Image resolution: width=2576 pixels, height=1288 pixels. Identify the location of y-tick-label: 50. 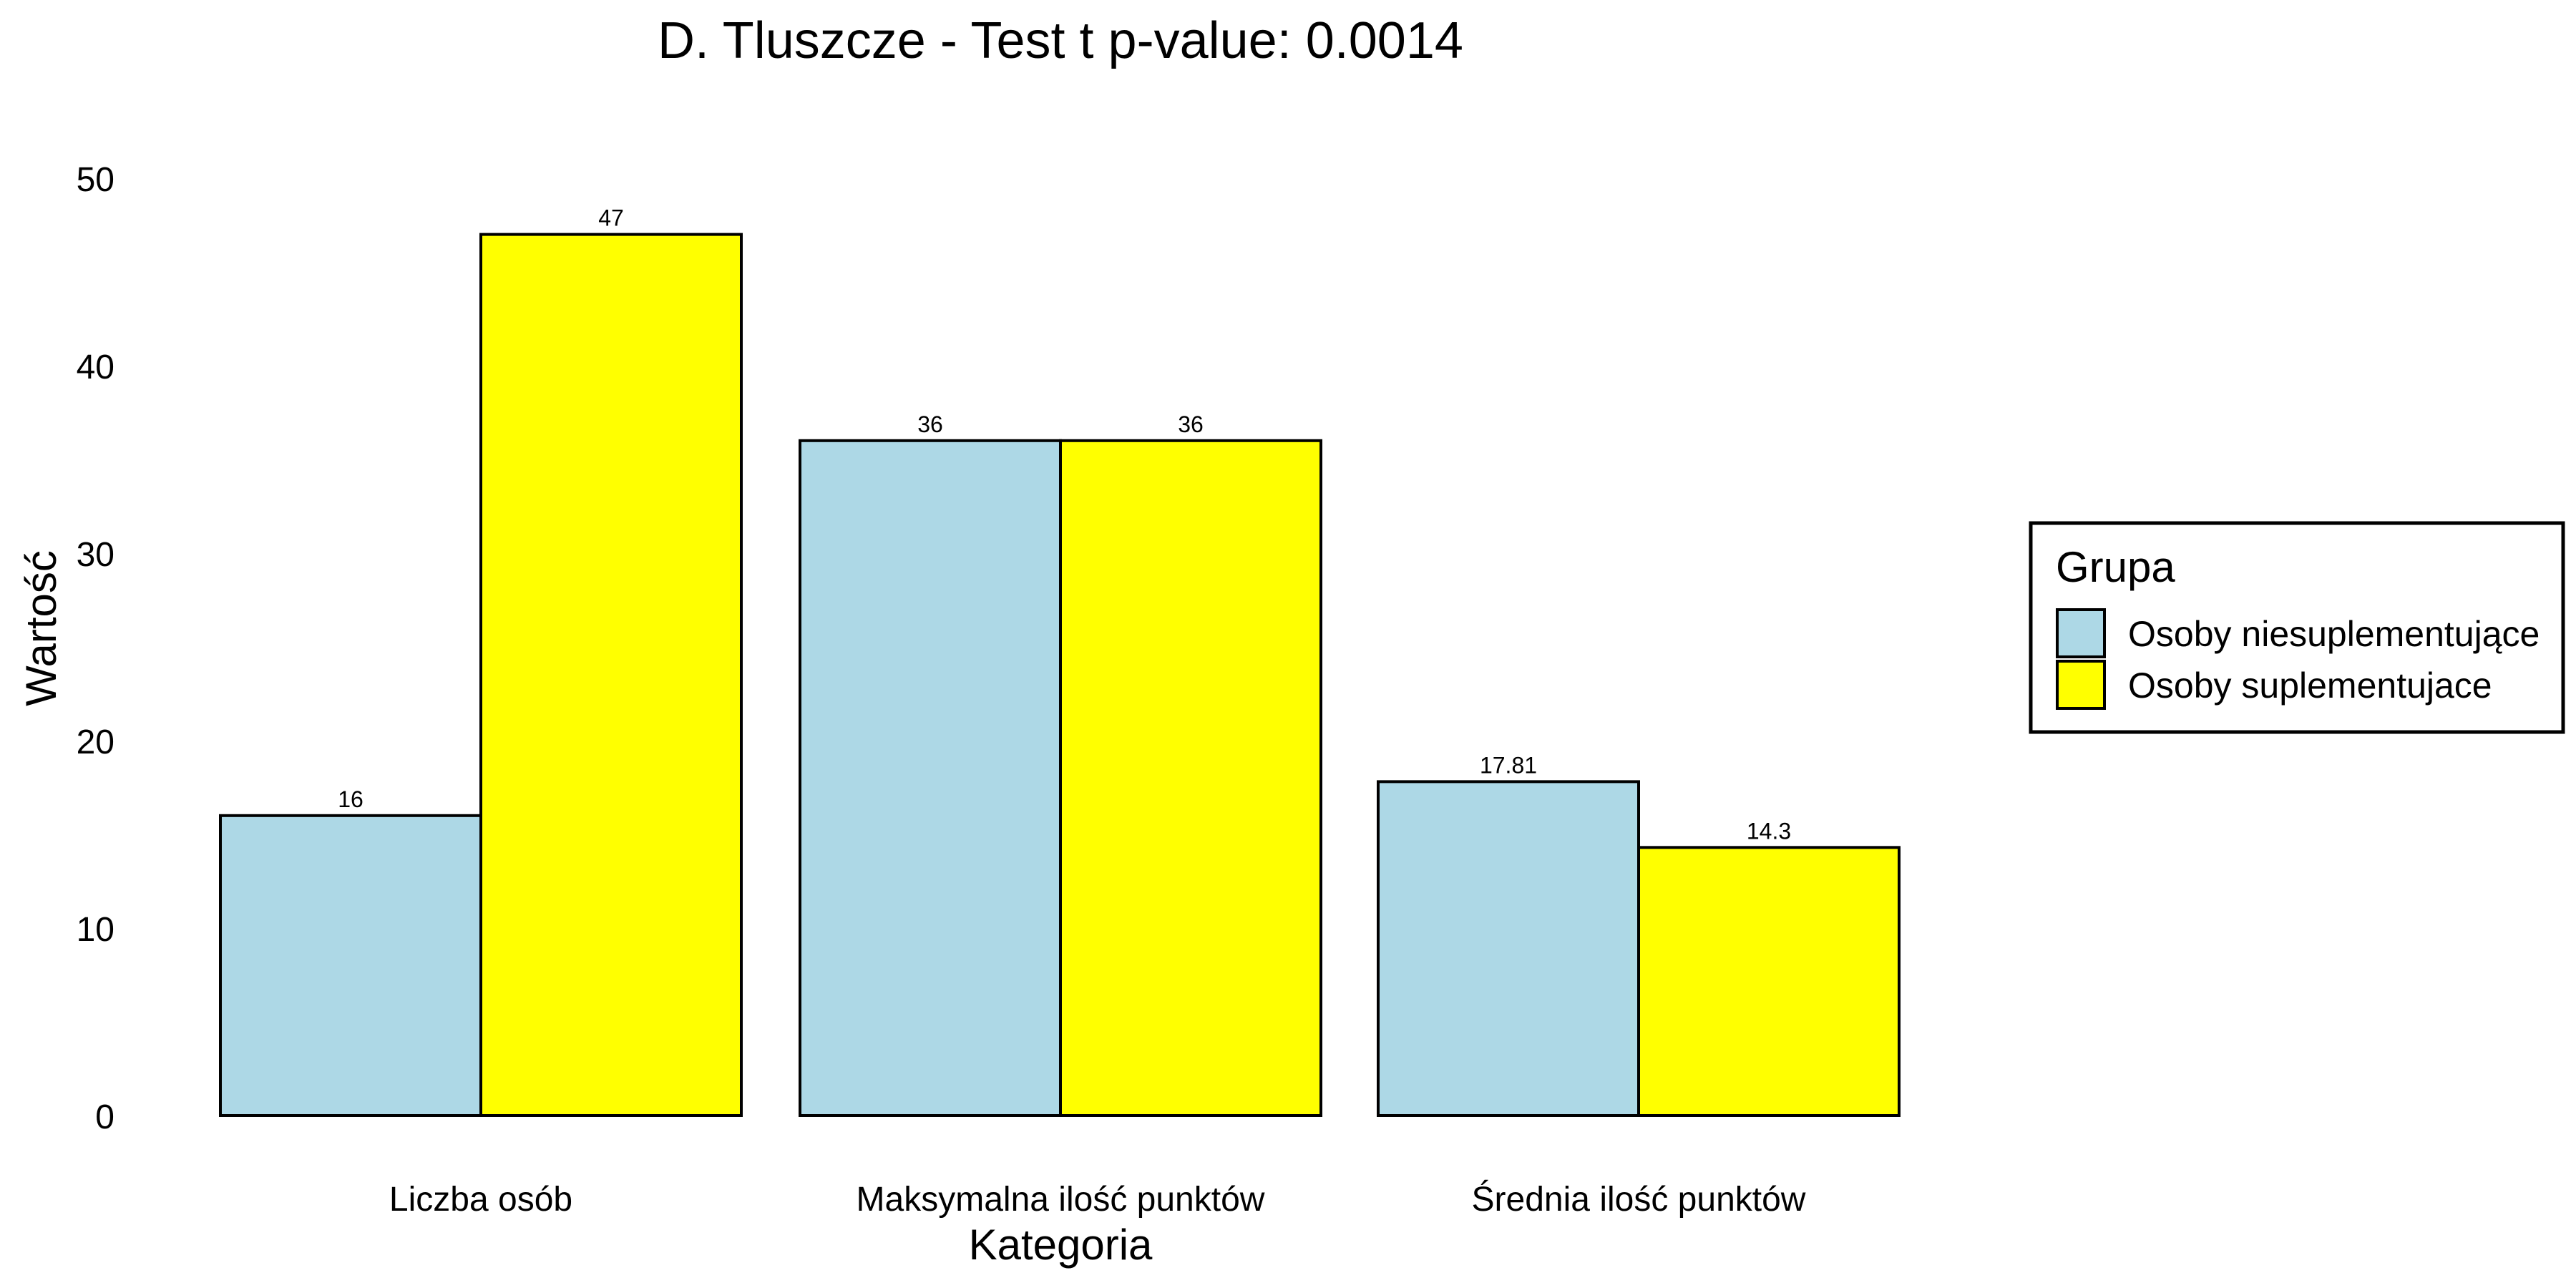
(95, 180).